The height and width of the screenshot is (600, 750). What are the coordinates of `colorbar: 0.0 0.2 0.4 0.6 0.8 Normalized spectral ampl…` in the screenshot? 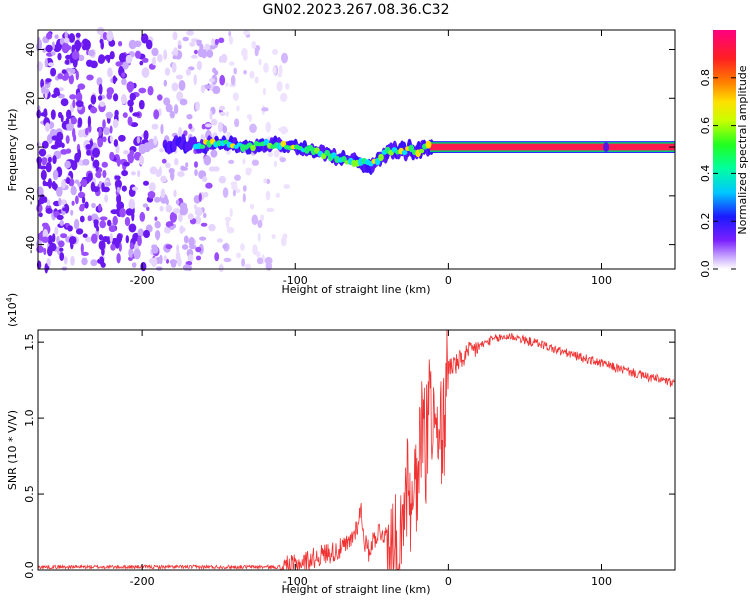 It's located at (724, 154).